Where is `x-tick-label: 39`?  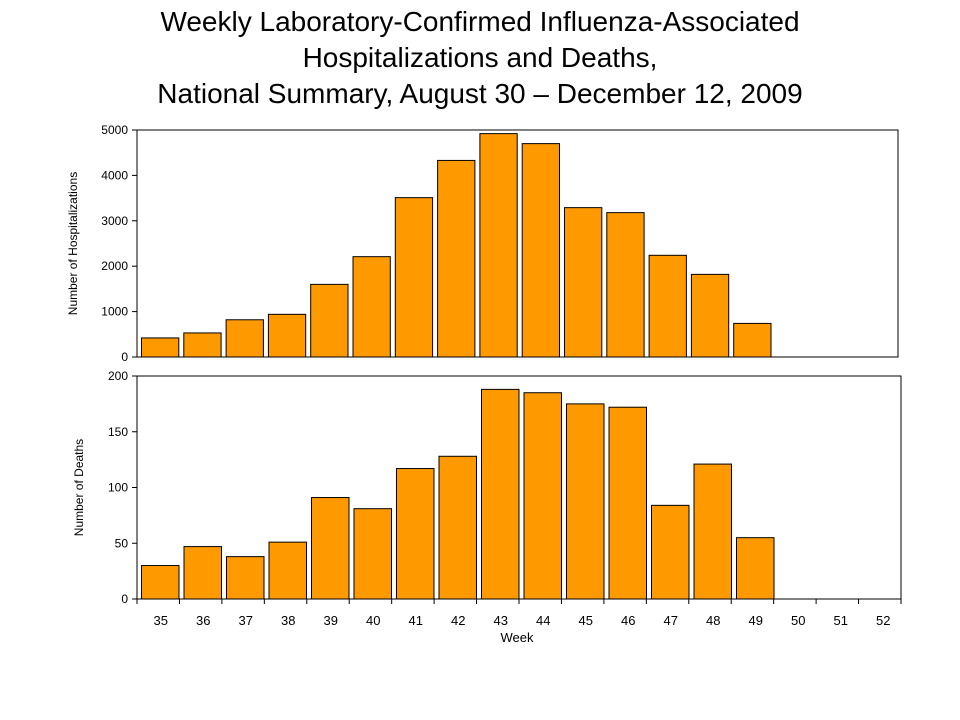
x-tick-label: 39 is located at coordinates (331, 620).